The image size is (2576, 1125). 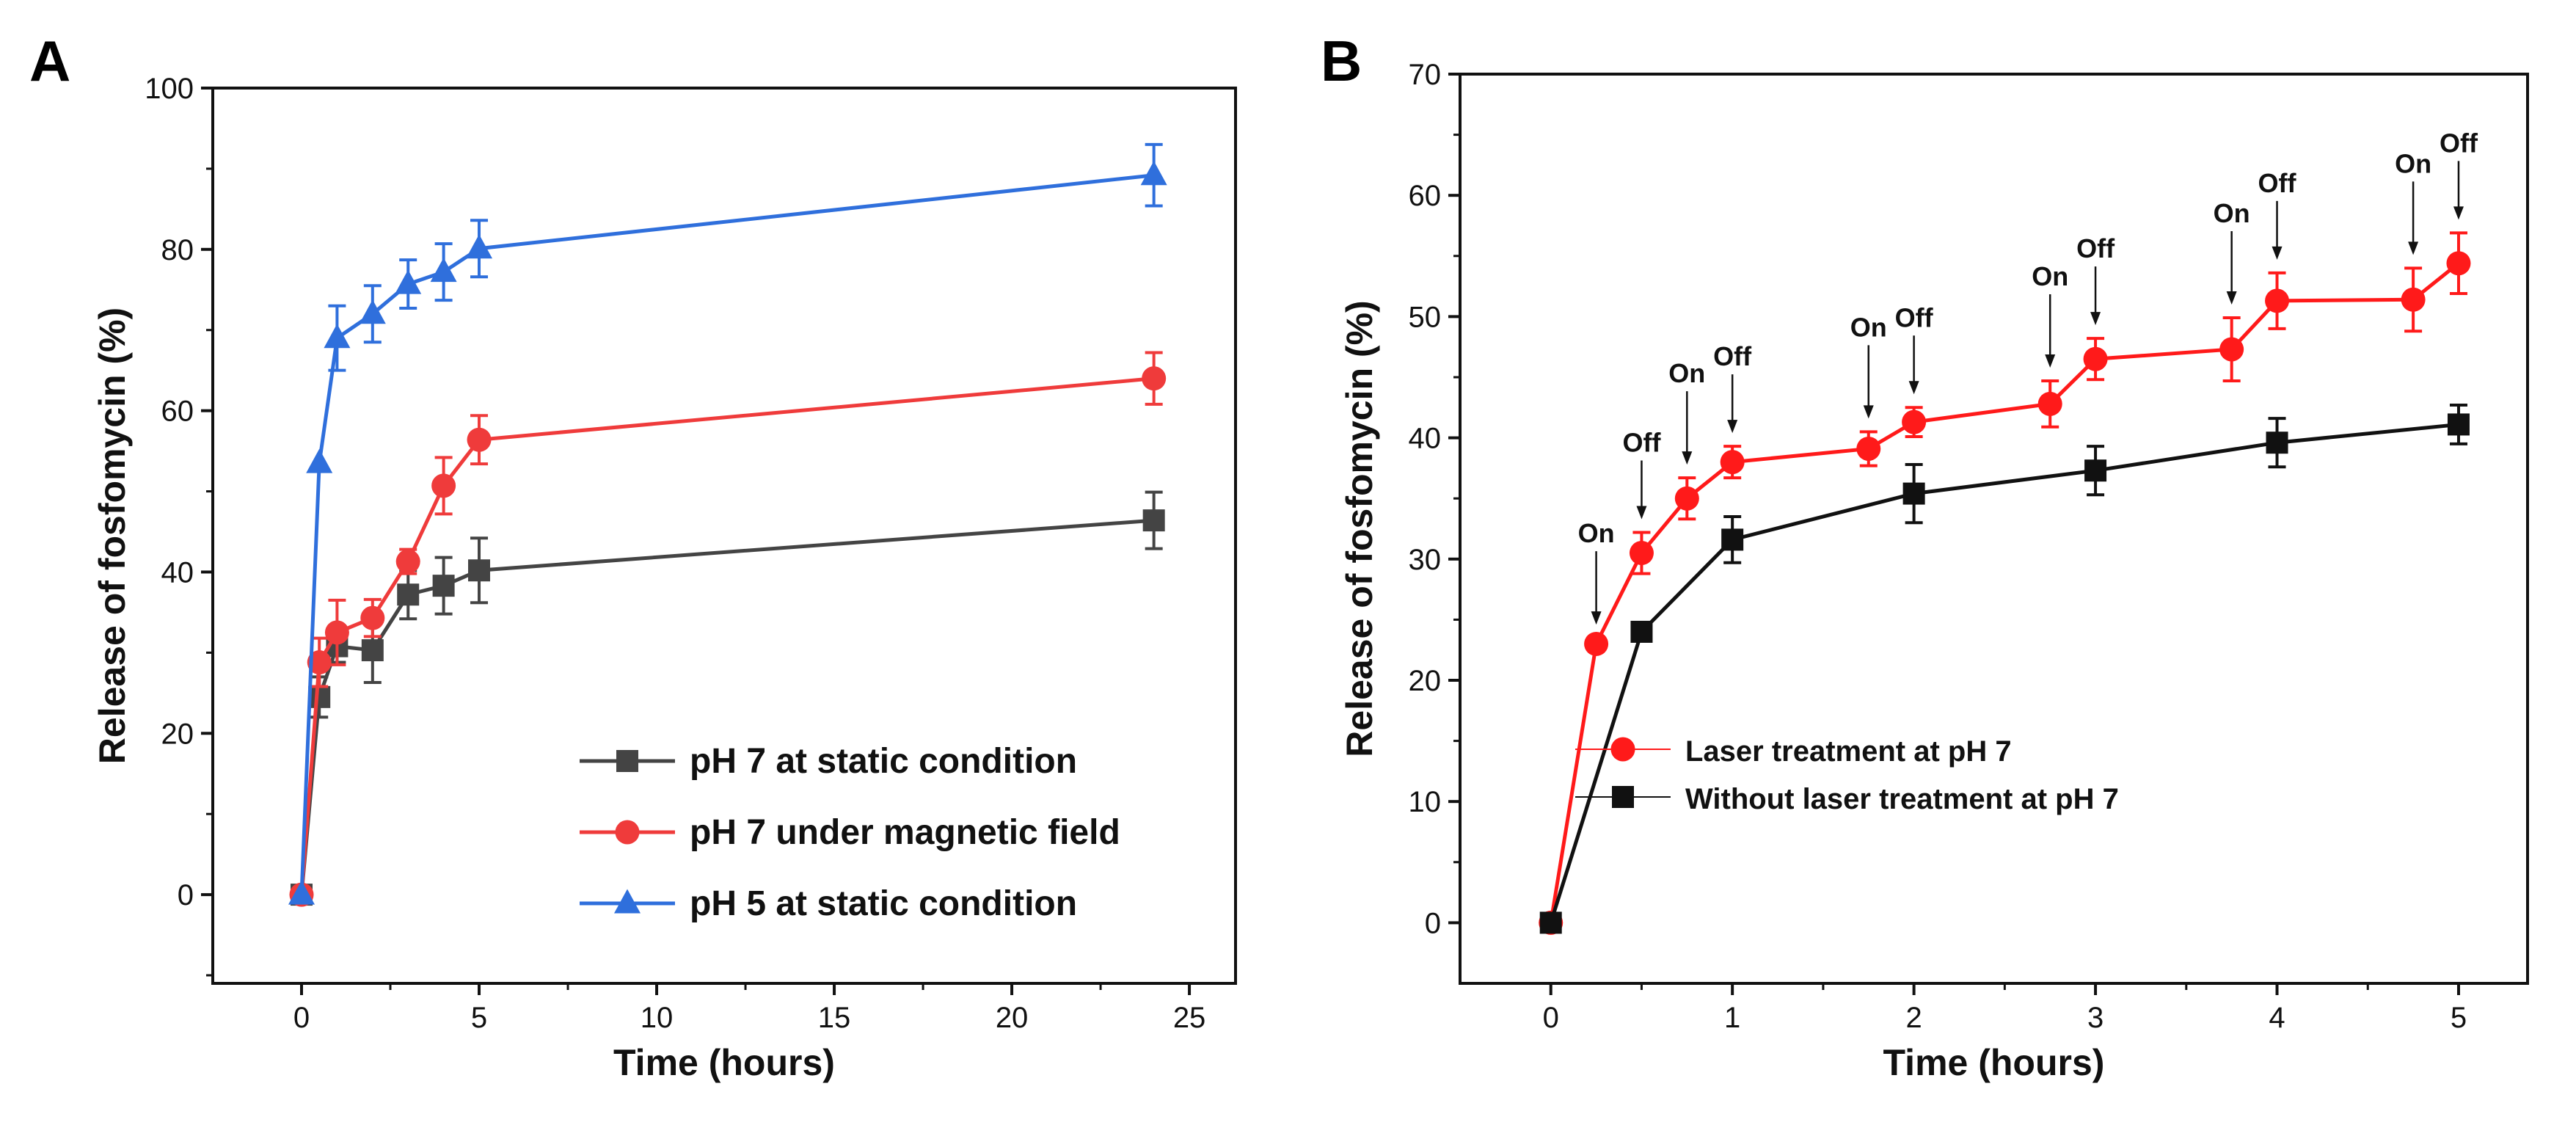 What do you see at coordinates (884, 761) in the screenshot?
I see `legend-label: pH 7 at static condition` at bounding box center [884, 761].